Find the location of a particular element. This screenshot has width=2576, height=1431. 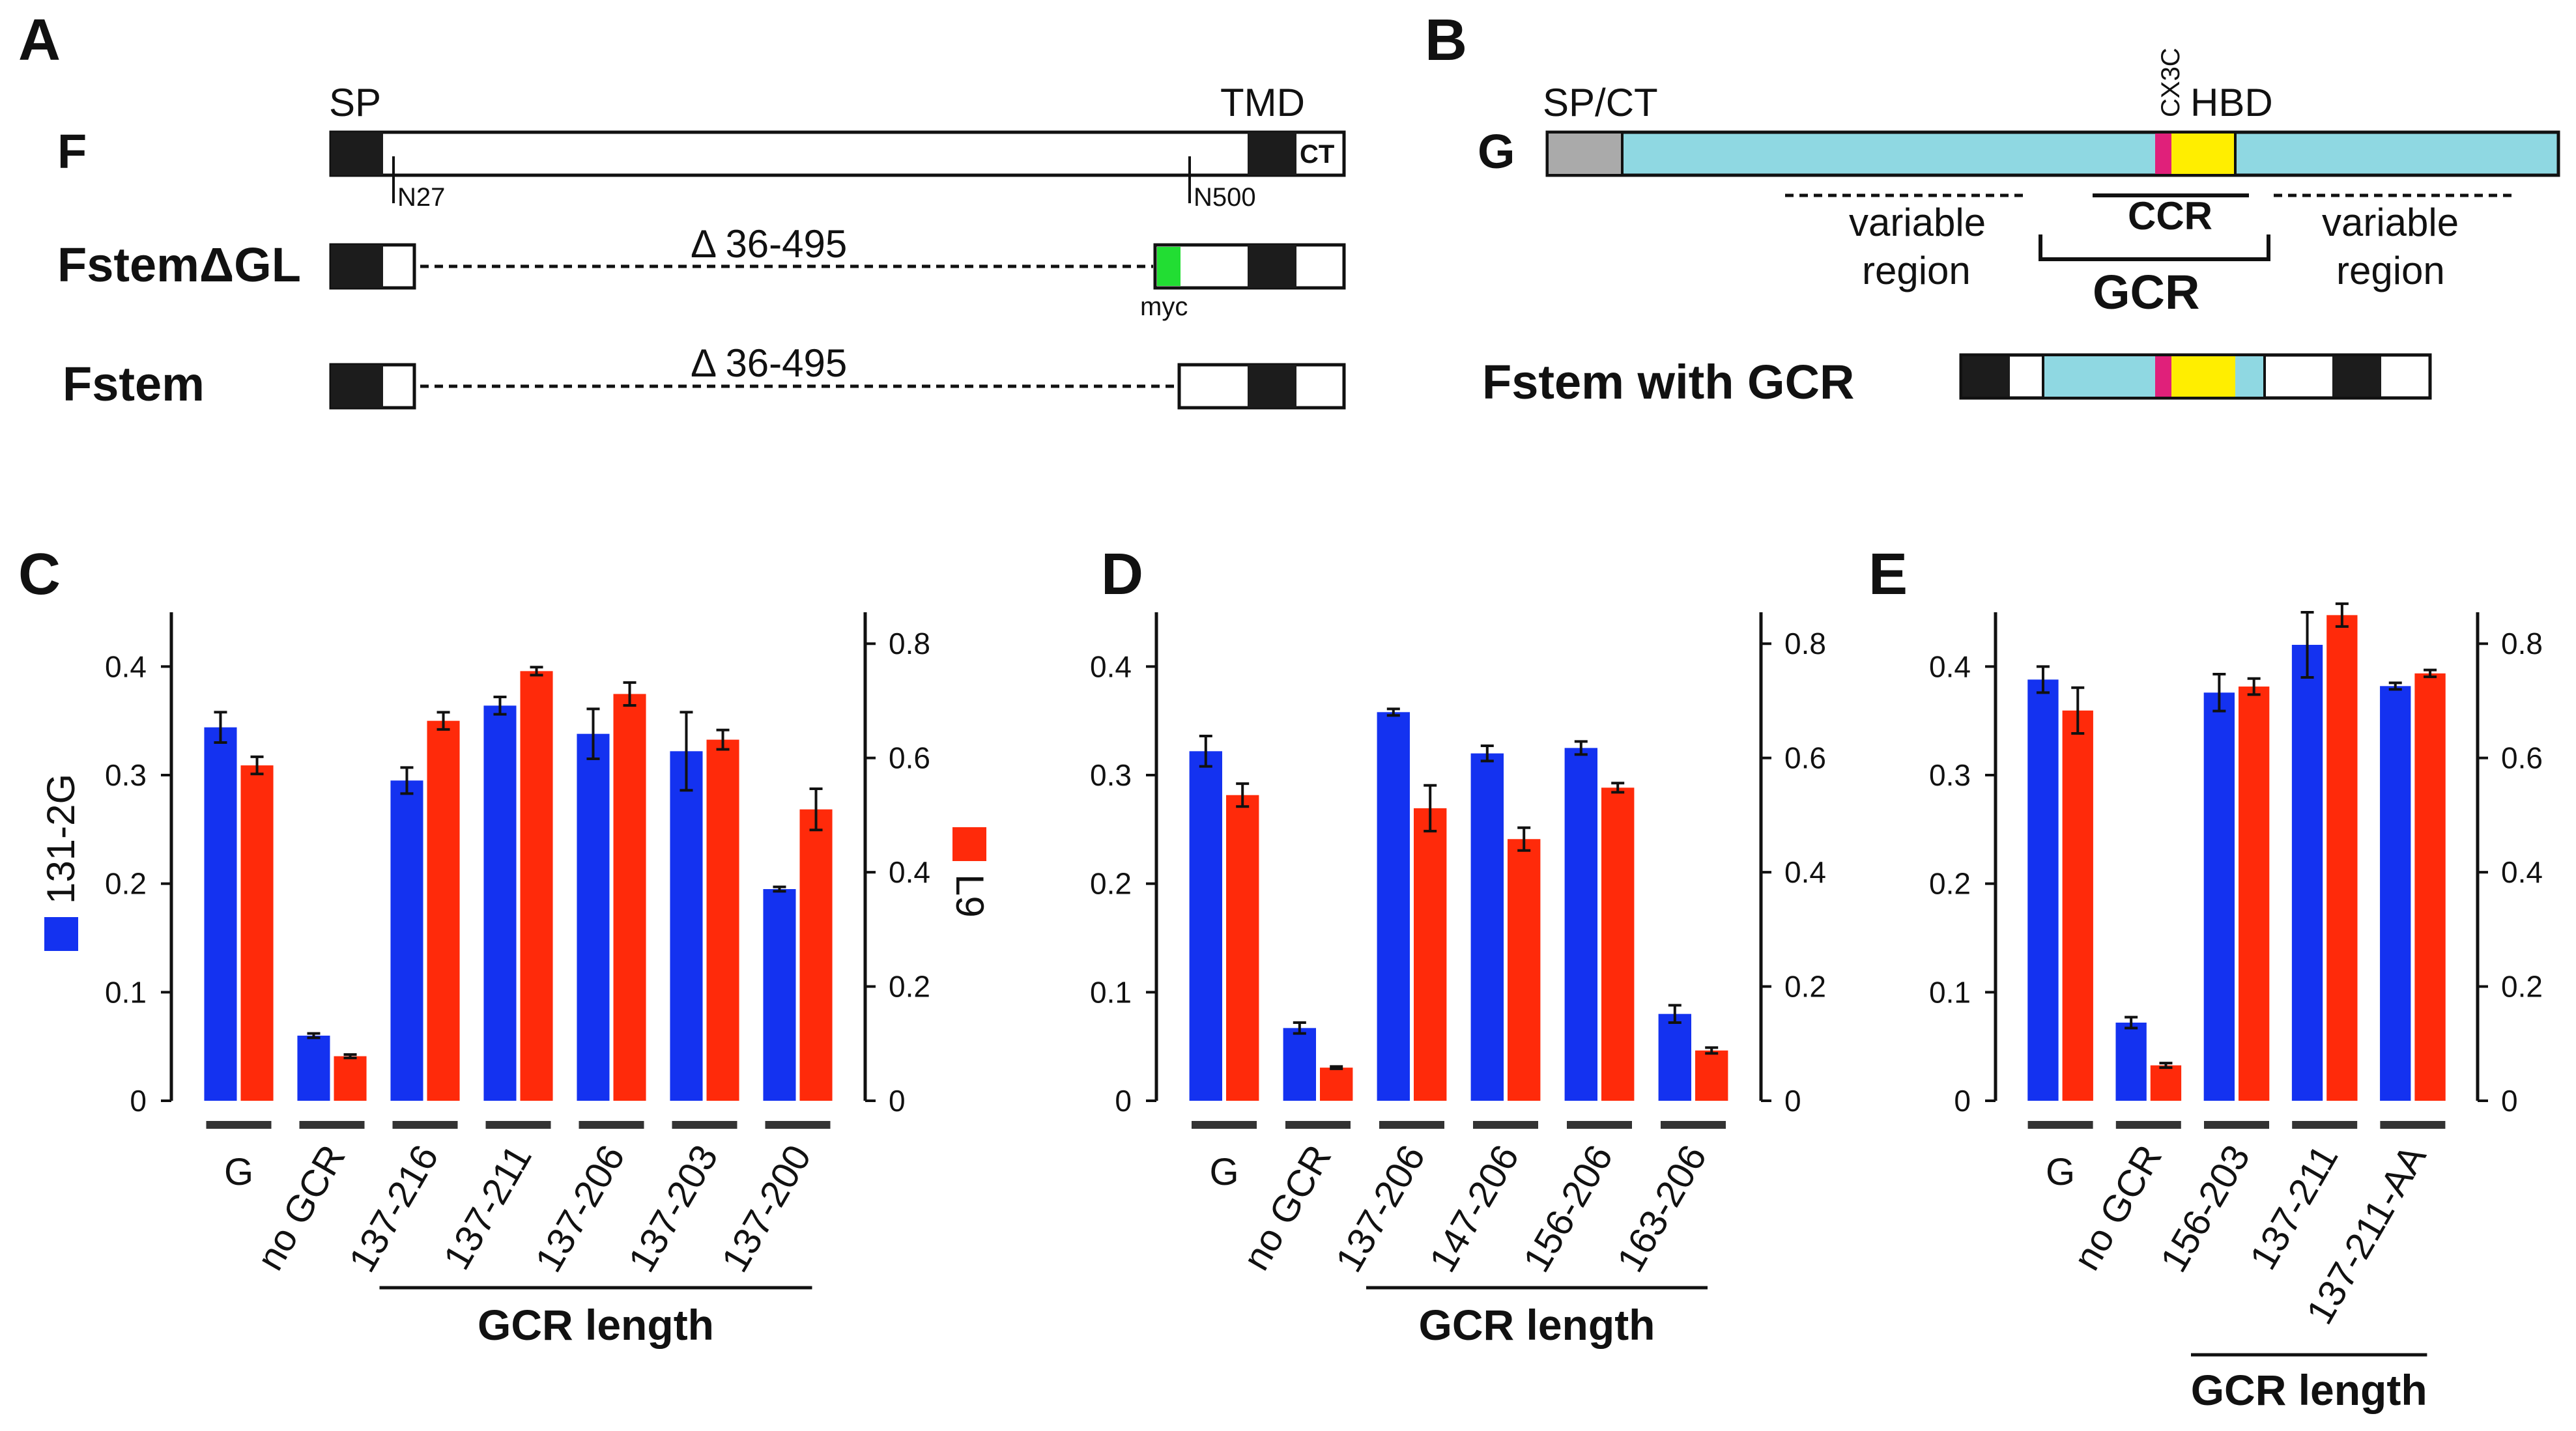

fstem-gcr-hbd-block is located at coordinates (2203, 376).